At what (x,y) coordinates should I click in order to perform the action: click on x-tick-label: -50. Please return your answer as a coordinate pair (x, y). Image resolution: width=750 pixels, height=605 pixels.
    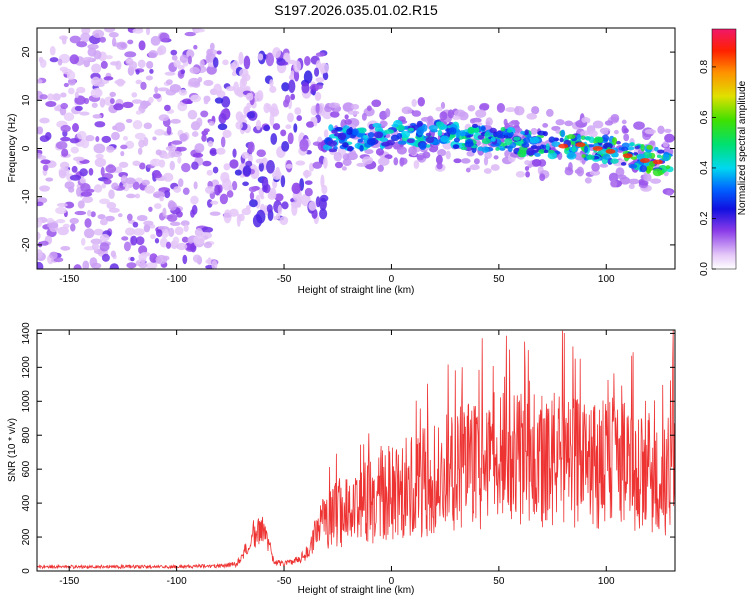
    Looking at the image, I should click on (284, 279).